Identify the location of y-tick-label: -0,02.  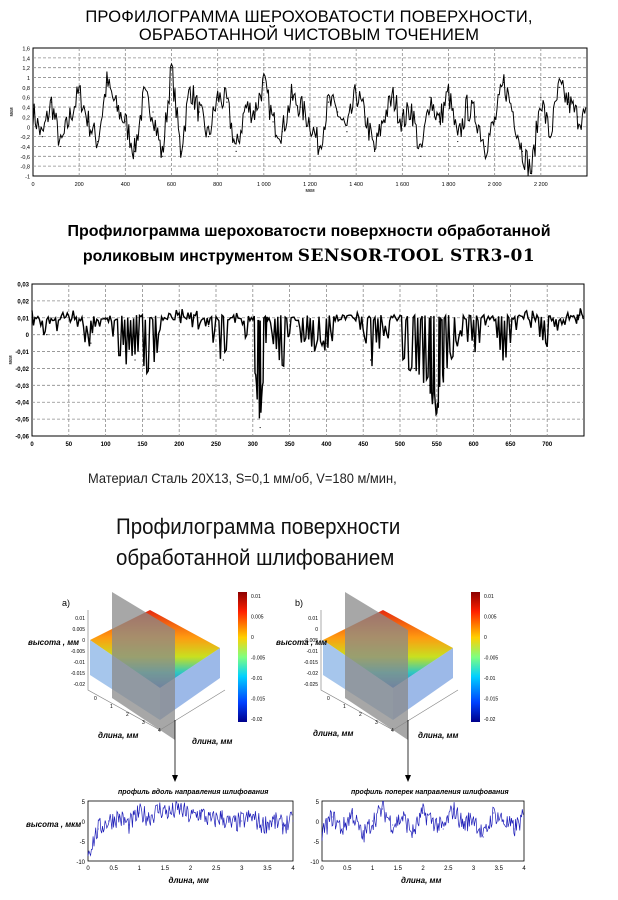
(22, 370).